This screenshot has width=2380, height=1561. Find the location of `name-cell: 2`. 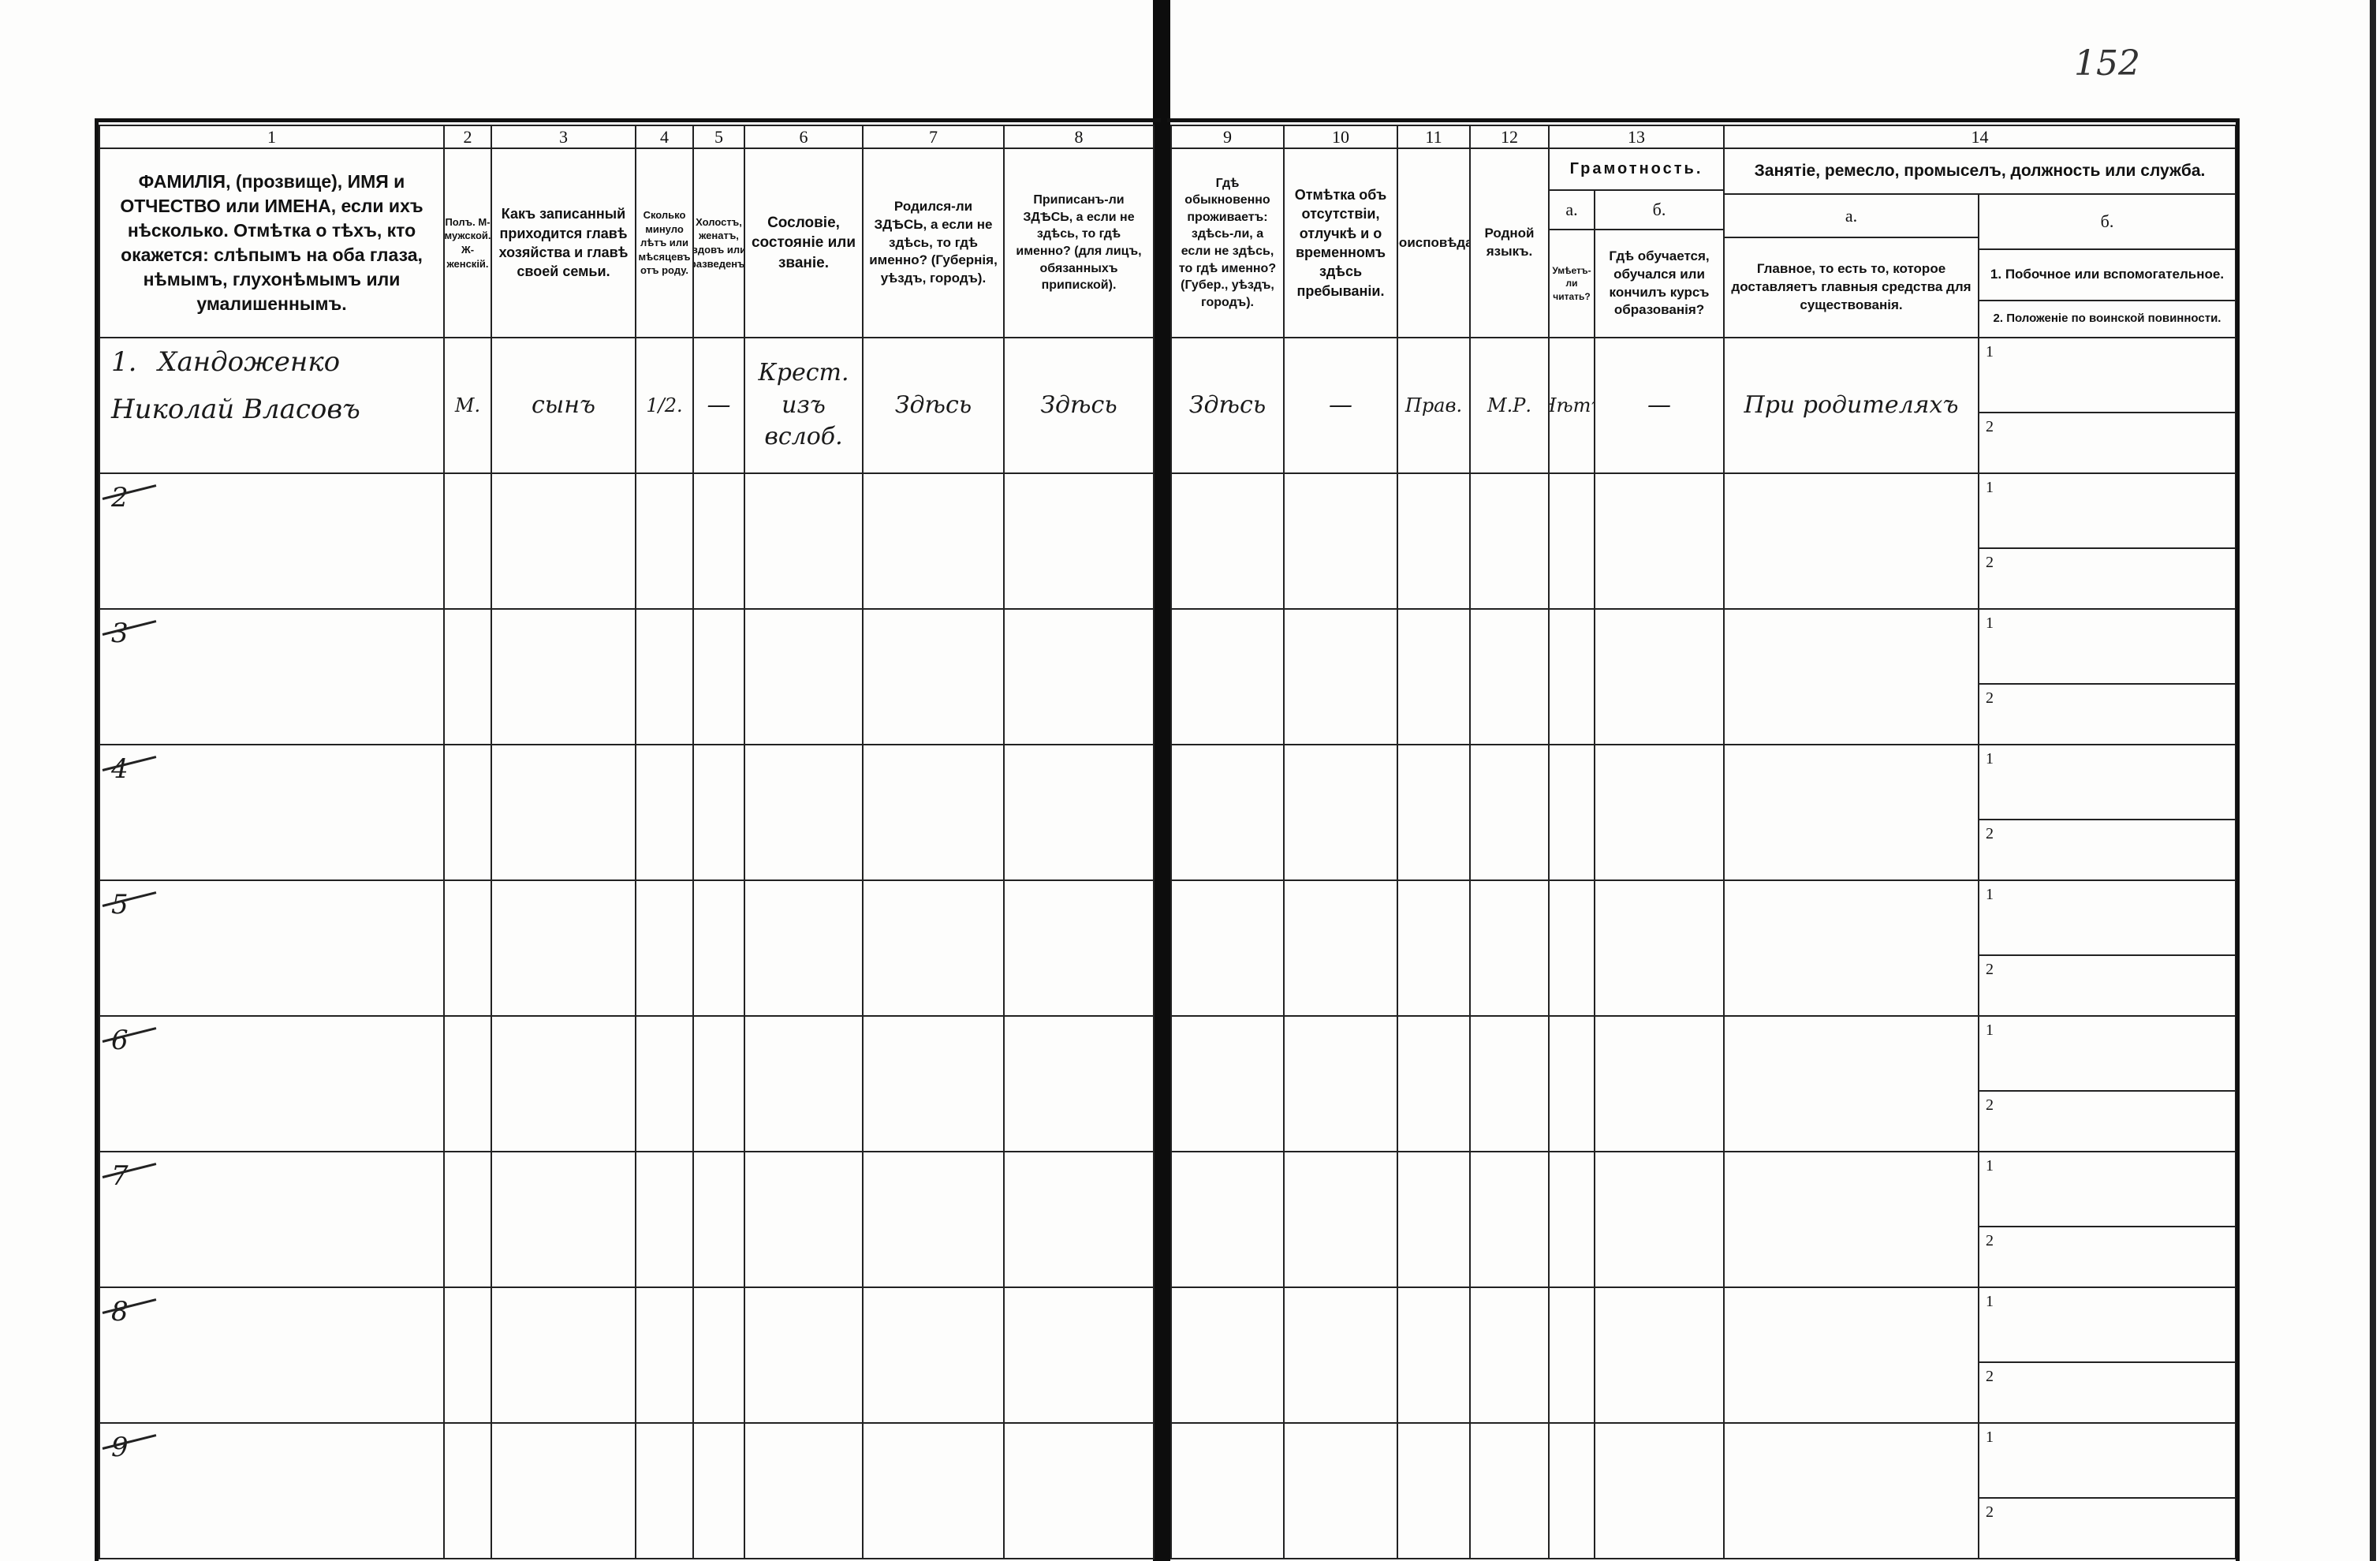

name-cell: 2 is located at coordinates (272, 541).